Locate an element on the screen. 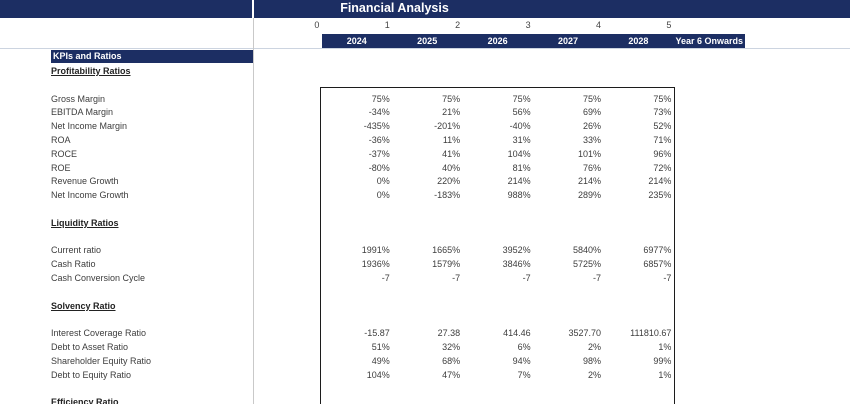 Image resolution: width=850 pixels, height=404 pixels. section-header: Solvency Ratio is located at coordinates (83, 305).